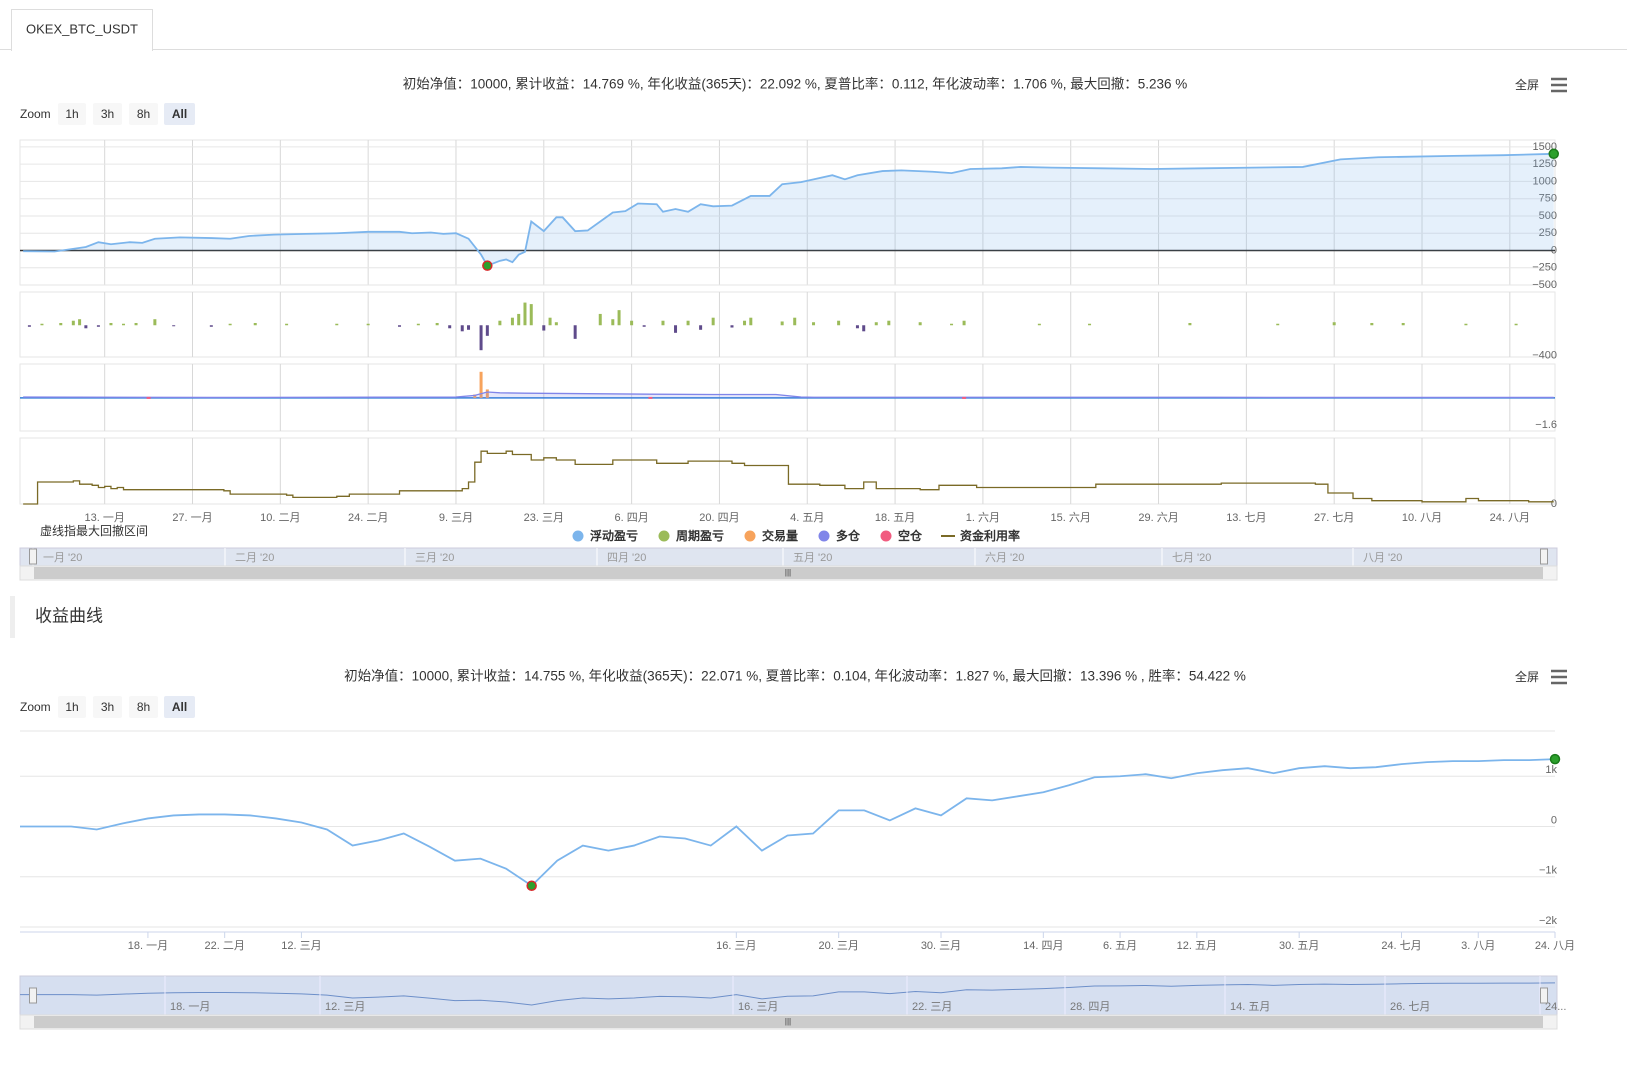 This screenshot has width=1627, height=1073. I want to click on y-tick-label: −2k, so click(1548, 921).